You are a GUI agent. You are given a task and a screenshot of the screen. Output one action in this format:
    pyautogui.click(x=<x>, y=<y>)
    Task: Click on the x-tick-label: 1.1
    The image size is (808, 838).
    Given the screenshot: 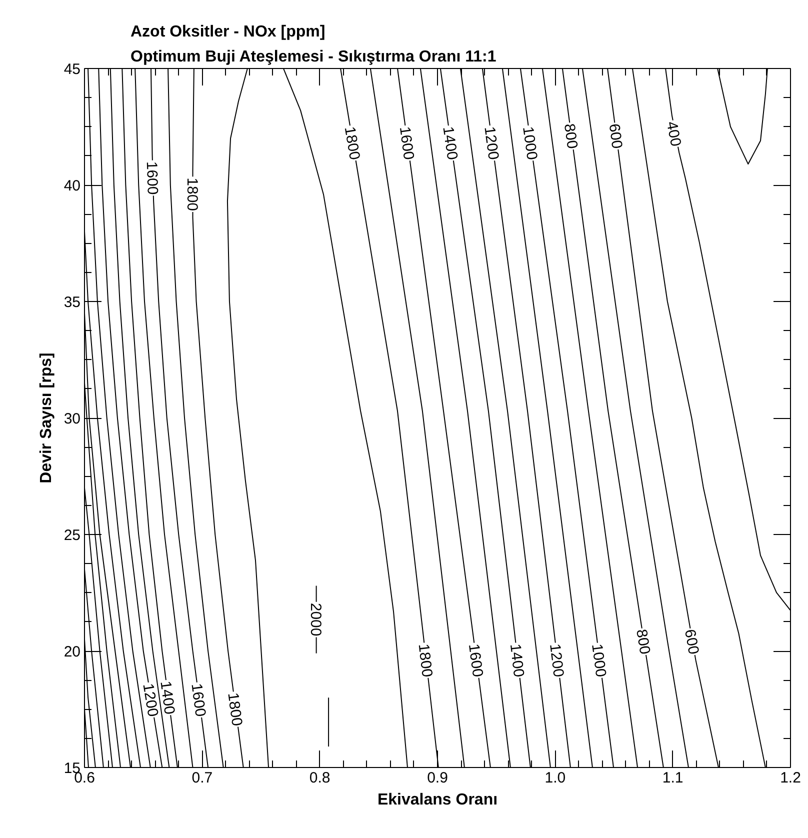 What is the action you would take?
    pyautogui.click(x=673, y=778)
    